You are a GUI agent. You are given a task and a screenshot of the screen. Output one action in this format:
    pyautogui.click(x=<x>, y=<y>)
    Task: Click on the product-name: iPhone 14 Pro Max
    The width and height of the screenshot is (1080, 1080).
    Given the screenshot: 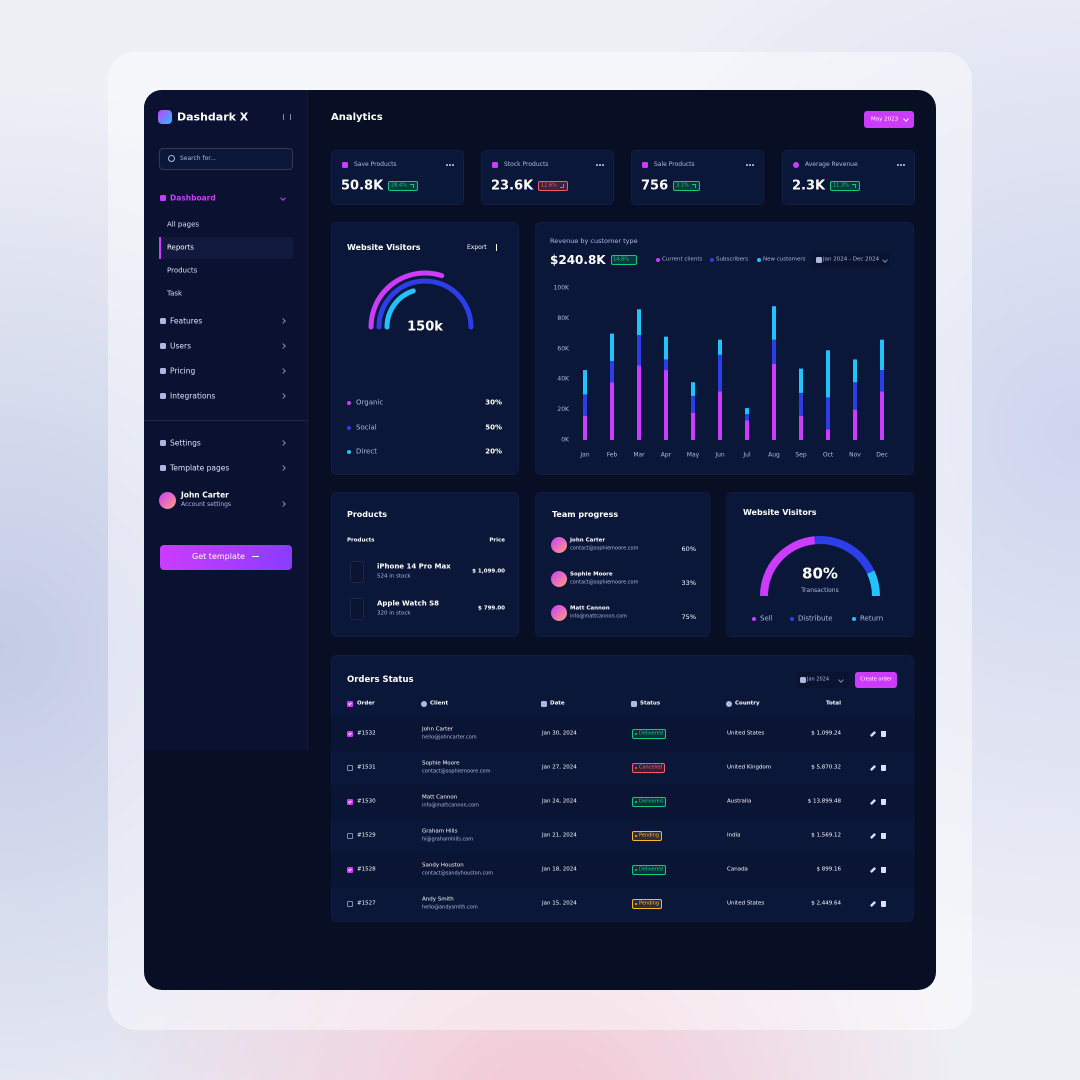 What is the action you would take?
    pyautogui.click(x=414, y=566)
    